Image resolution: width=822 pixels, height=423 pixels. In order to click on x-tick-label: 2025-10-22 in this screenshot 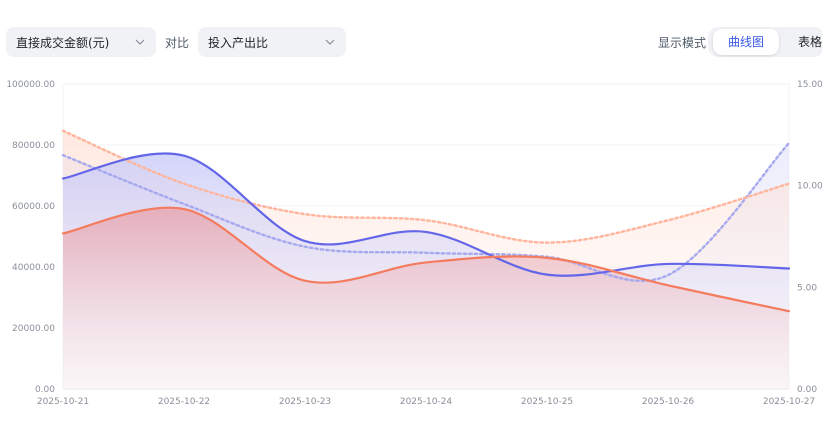, I will do `click(184, 402)`.